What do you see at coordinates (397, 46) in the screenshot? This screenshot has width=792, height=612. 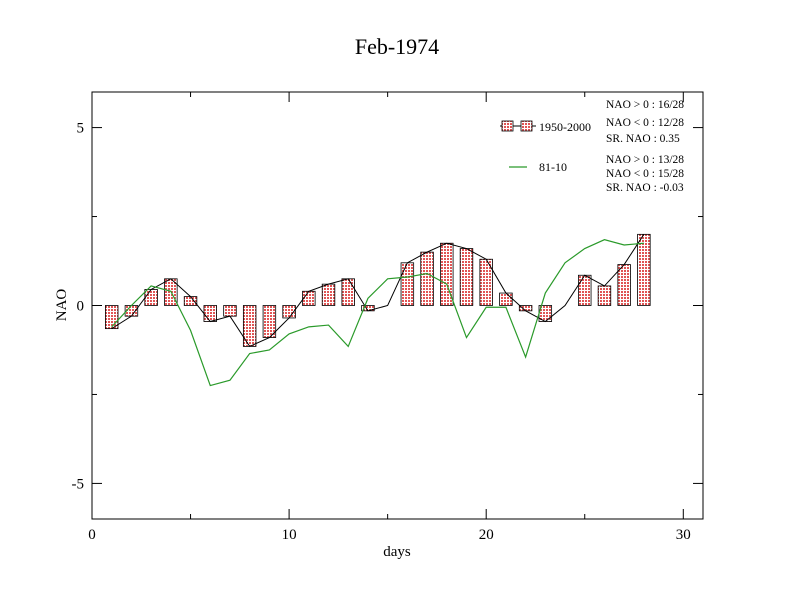 I see `chart-title: Feb-1974` at bounding box center [397, 46].